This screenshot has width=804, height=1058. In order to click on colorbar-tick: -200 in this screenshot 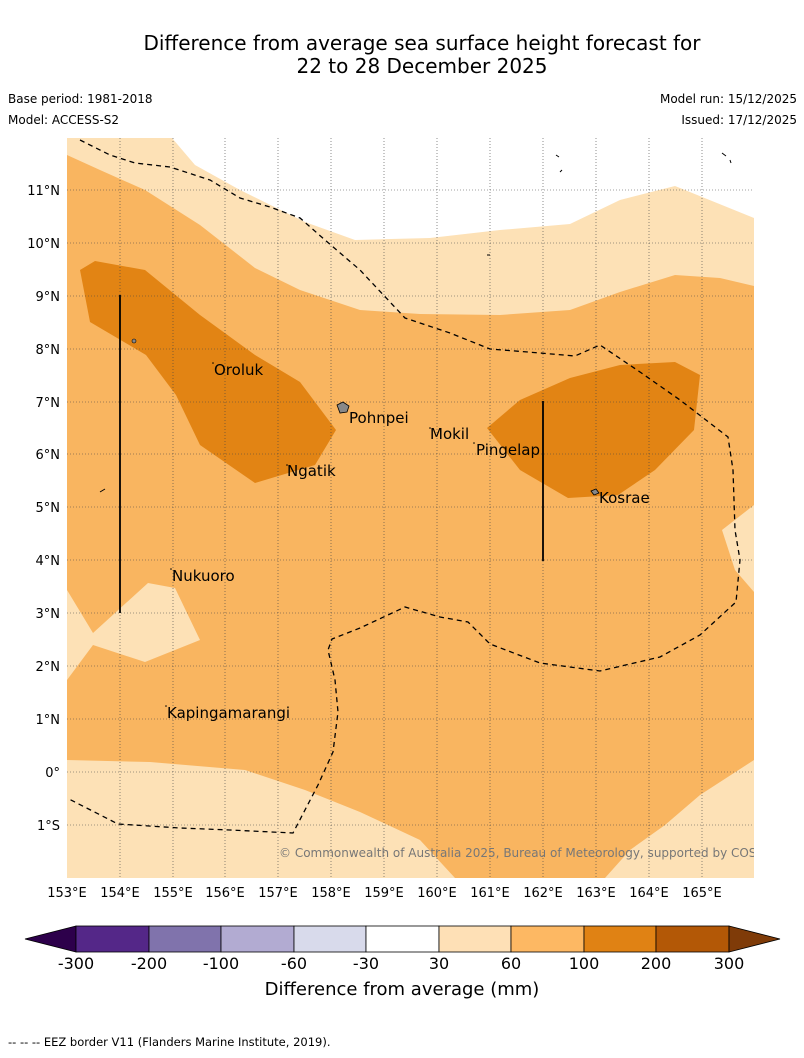, I will do `click(149, 963)`.